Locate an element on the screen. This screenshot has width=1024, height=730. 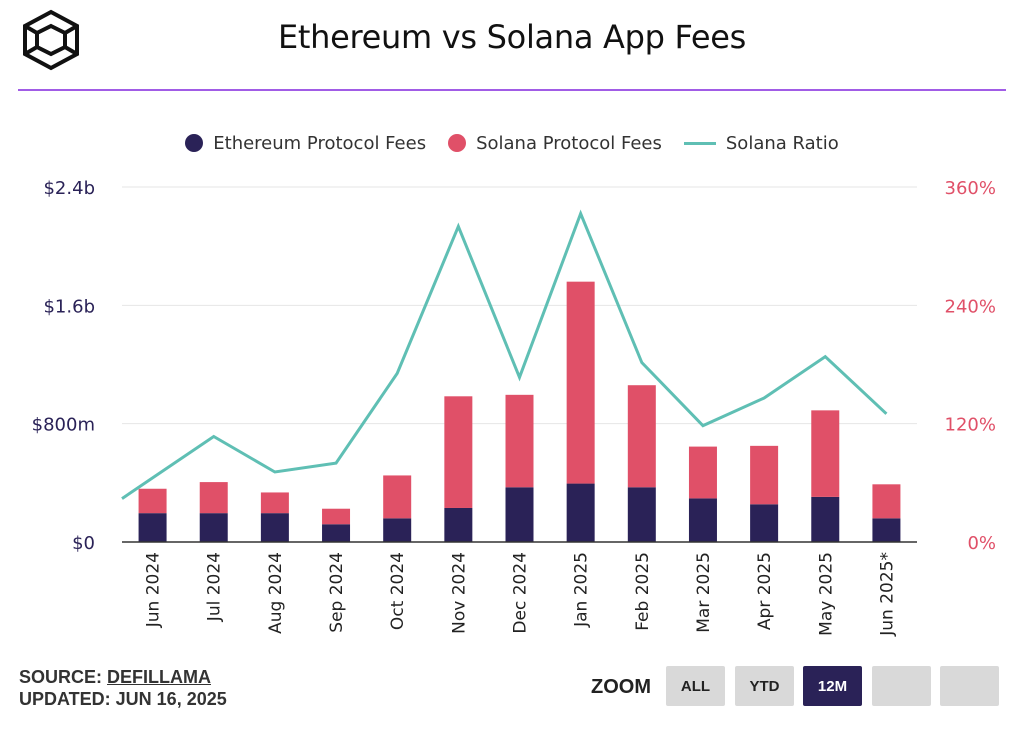
zoom-ytd-button: YTD is located at coordinates (764, 686).